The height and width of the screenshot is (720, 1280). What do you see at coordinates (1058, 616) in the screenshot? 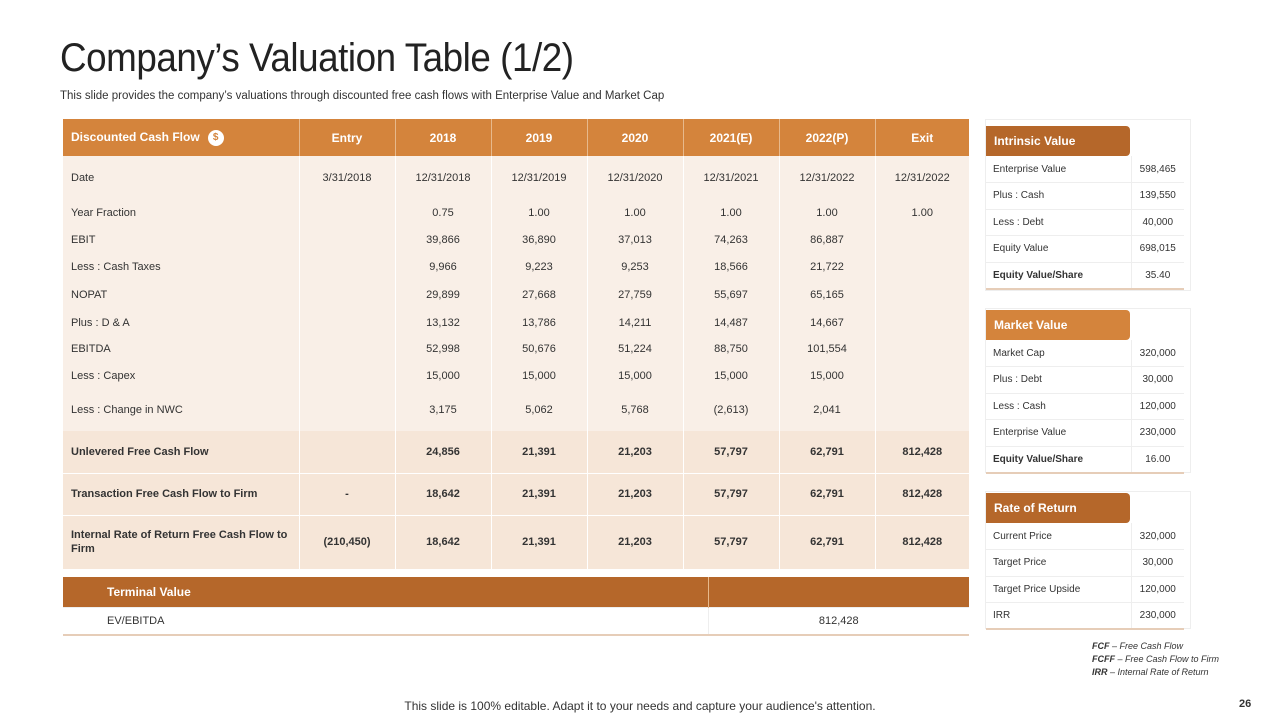
I see `panel-row-label: IRR` at bounding box center [1058, 616].